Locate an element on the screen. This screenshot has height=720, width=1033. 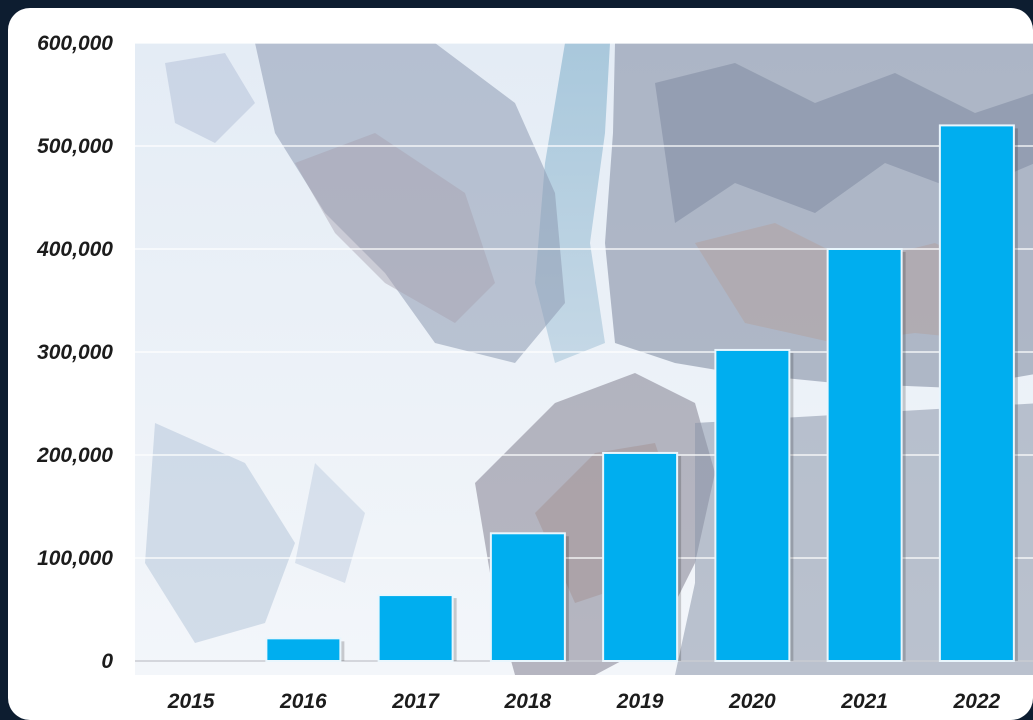
y-tick-label: 100,000 is located at coordinates (75, 558).